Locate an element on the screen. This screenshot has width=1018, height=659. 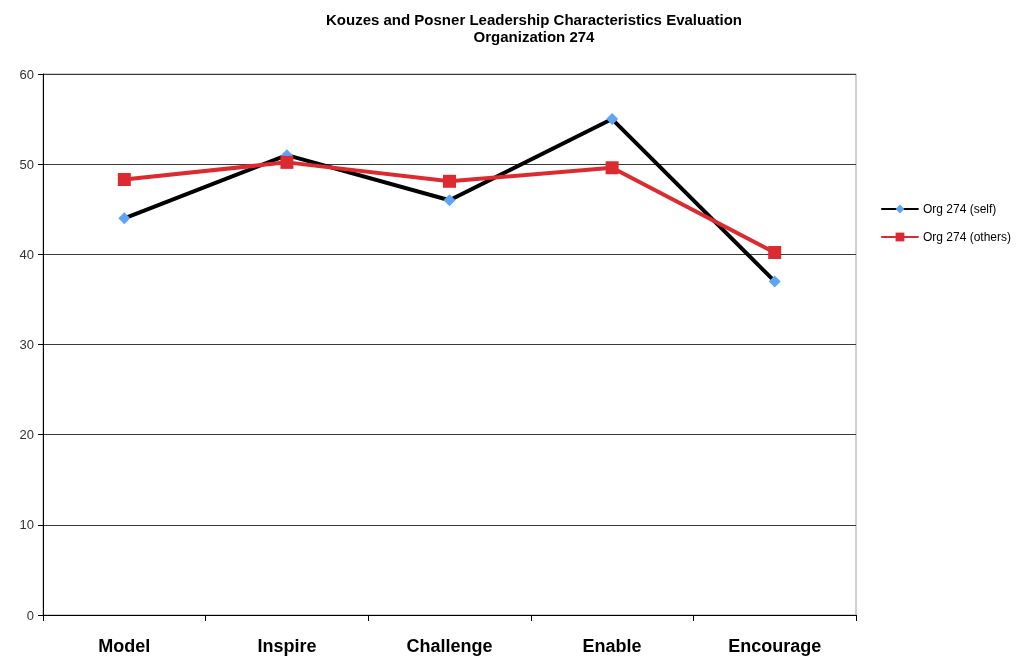
legend-label: Org 274 (others) is located at coordinates (967, 237).